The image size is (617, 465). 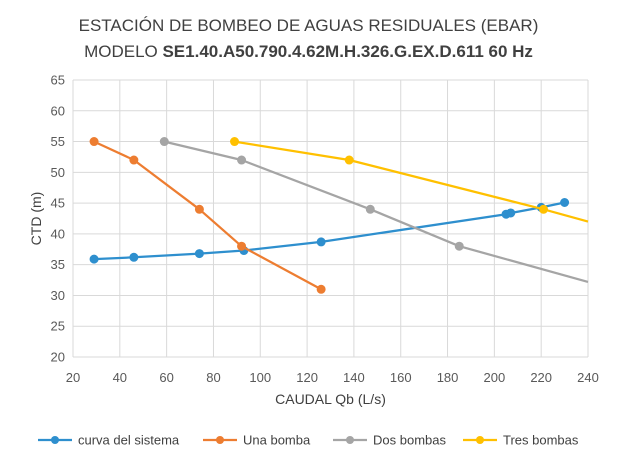 What do you see at coordinates (401, 377) in the screenshot?
I see `x-tick-label: 160` at bounding box center [401, 377].